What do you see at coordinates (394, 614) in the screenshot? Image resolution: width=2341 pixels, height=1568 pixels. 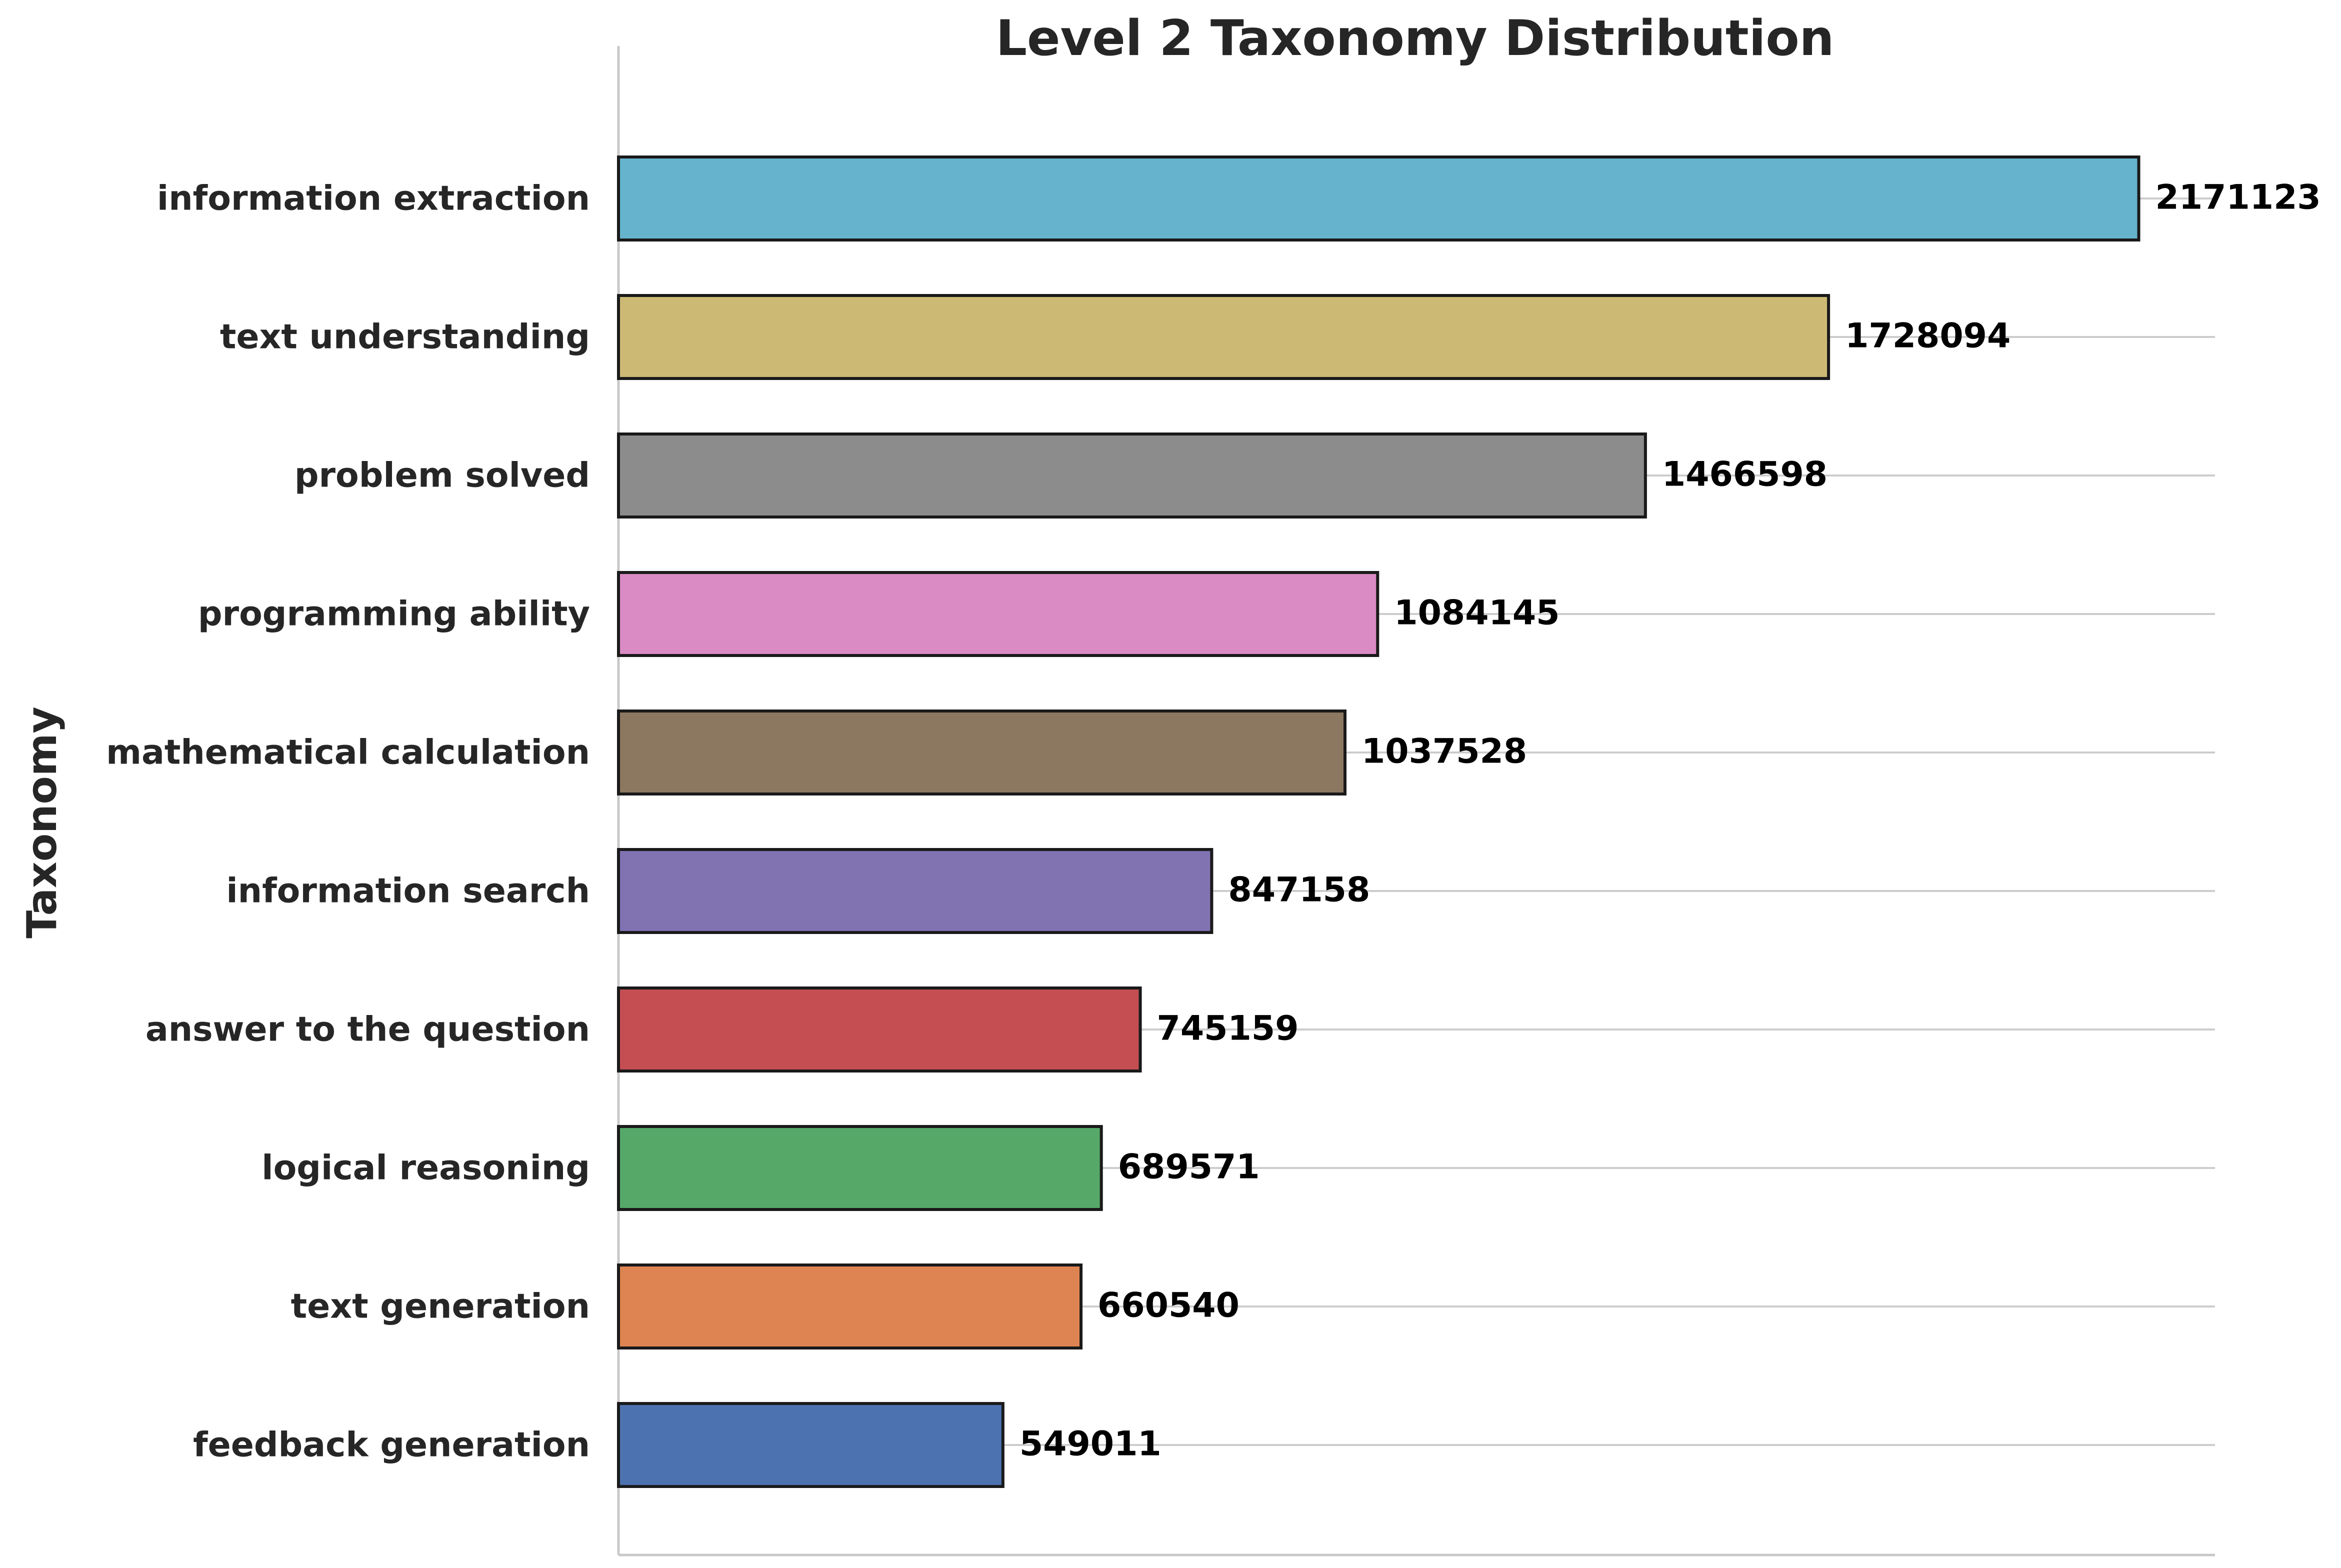 I see `category-tick-label: programming ability` at bounding box center [394, 614].